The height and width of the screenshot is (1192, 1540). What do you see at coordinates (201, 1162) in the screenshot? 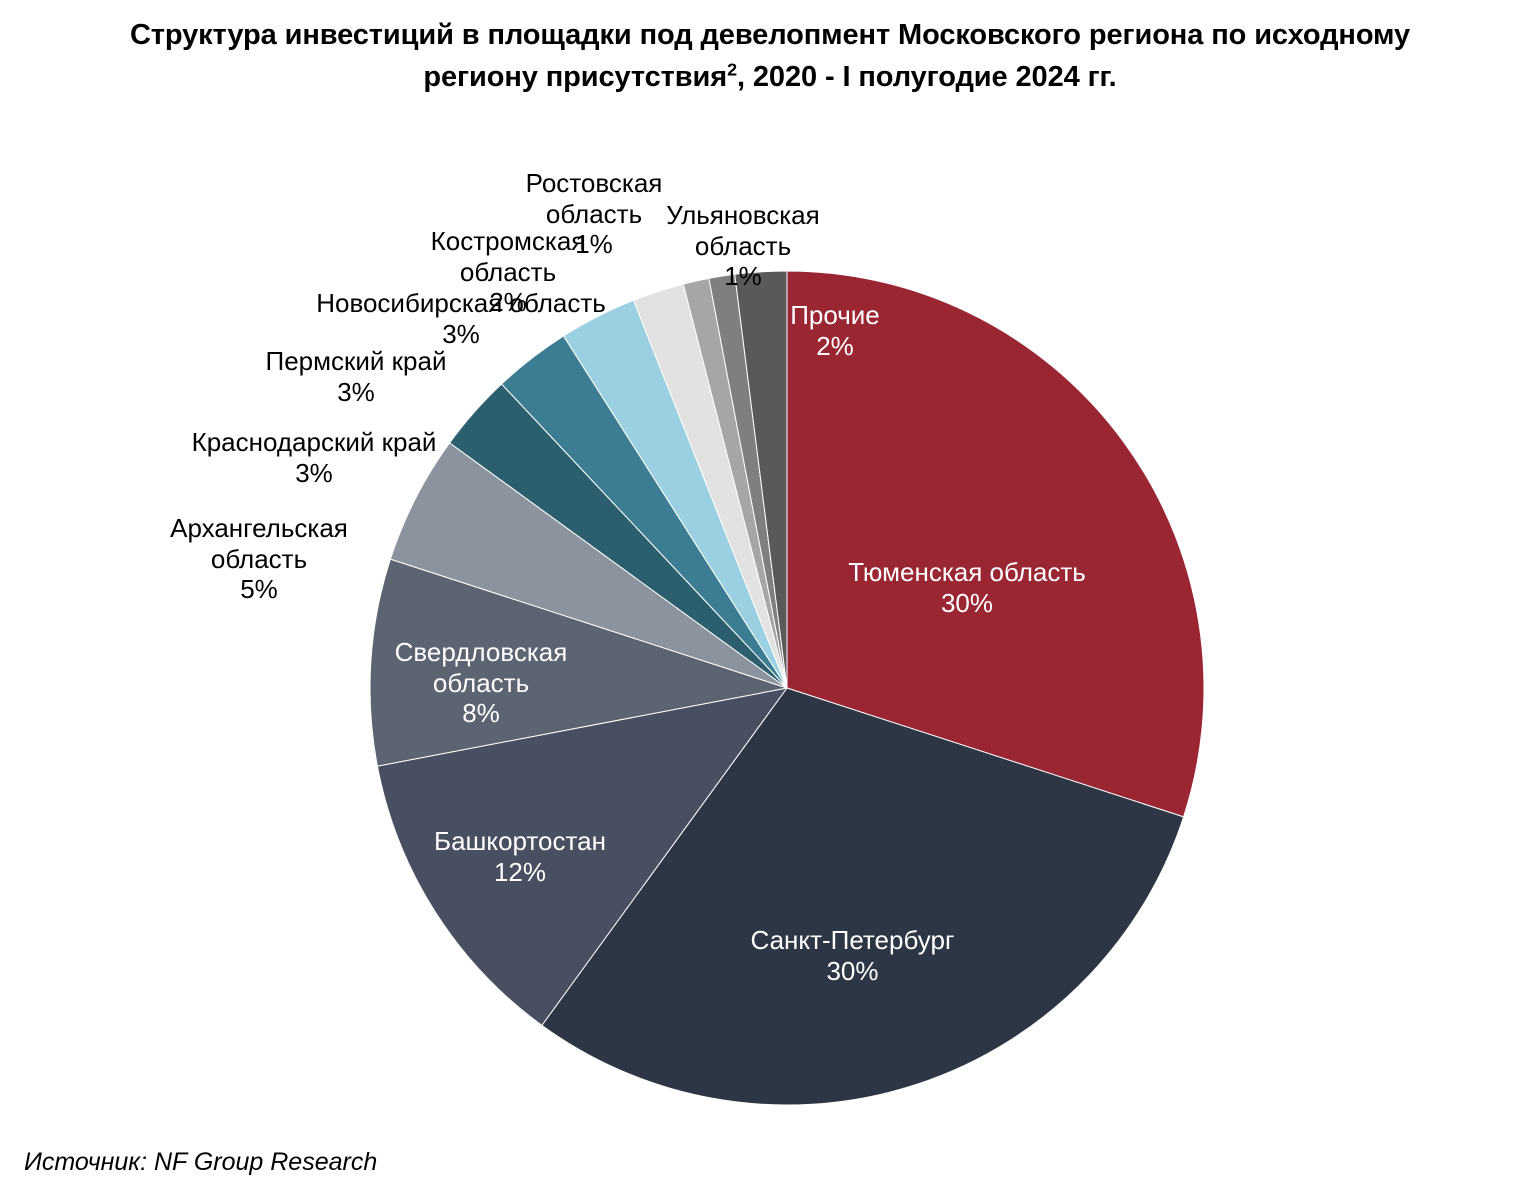
I see `source-note: Источник: NF Group Research` at bounding box center [201, 1162].